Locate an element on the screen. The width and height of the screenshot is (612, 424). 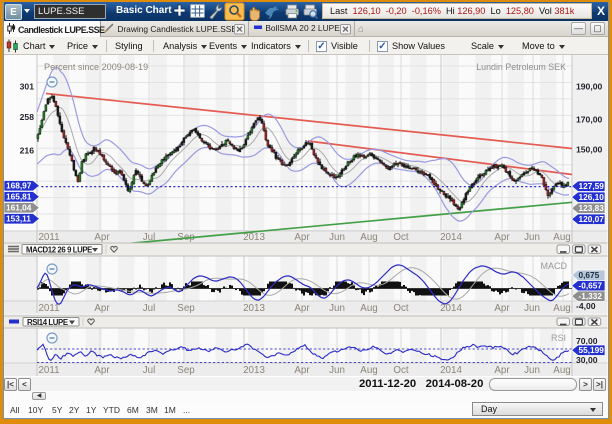
svg-text: Lundin Petroleum SEK is located at coordinates (521, 67).